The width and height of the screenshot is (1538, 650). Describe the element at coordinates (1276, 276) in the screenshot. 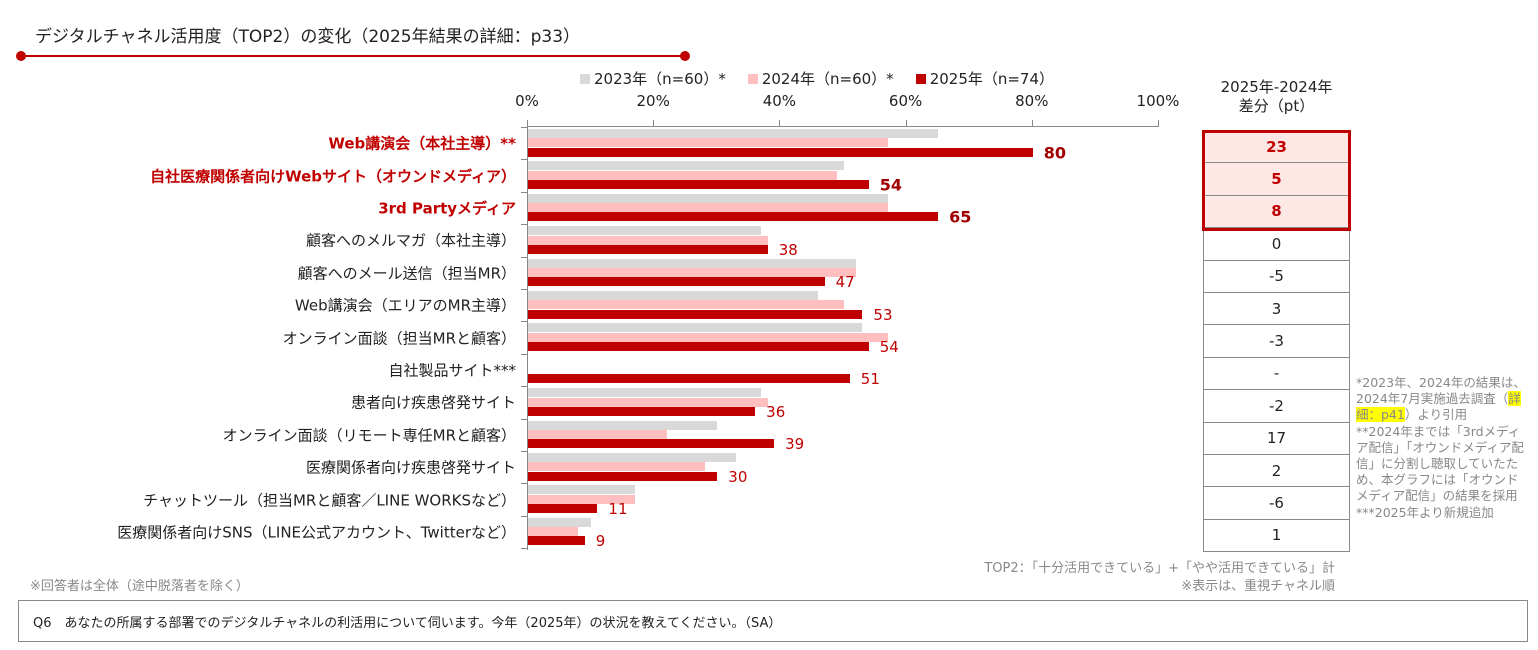

I see `diff-cell: -5` at that location.